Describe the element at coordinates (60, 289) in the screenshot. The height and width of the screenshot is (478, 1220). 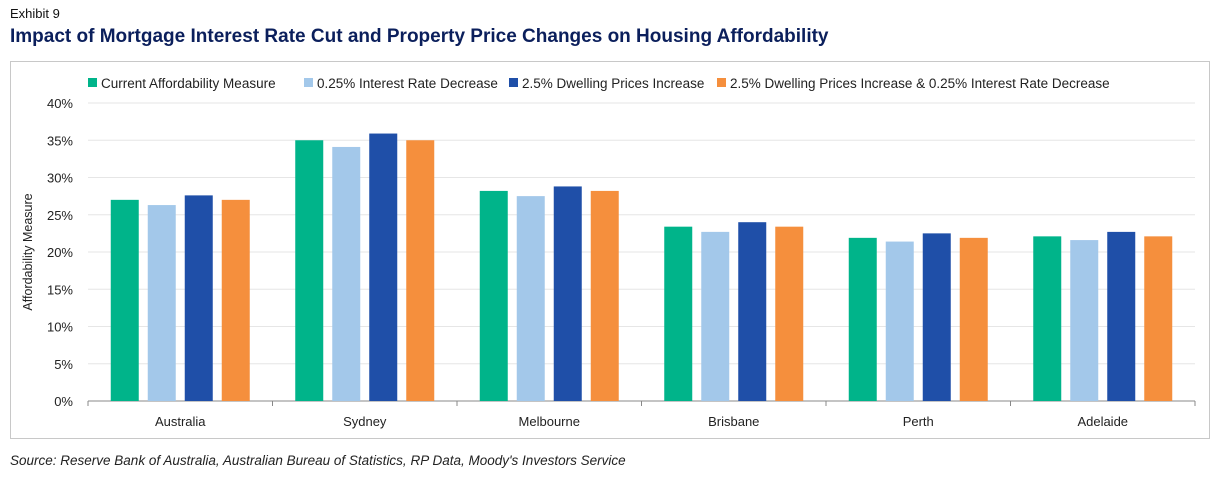
I see `y-tick-label: 15%` at that location.